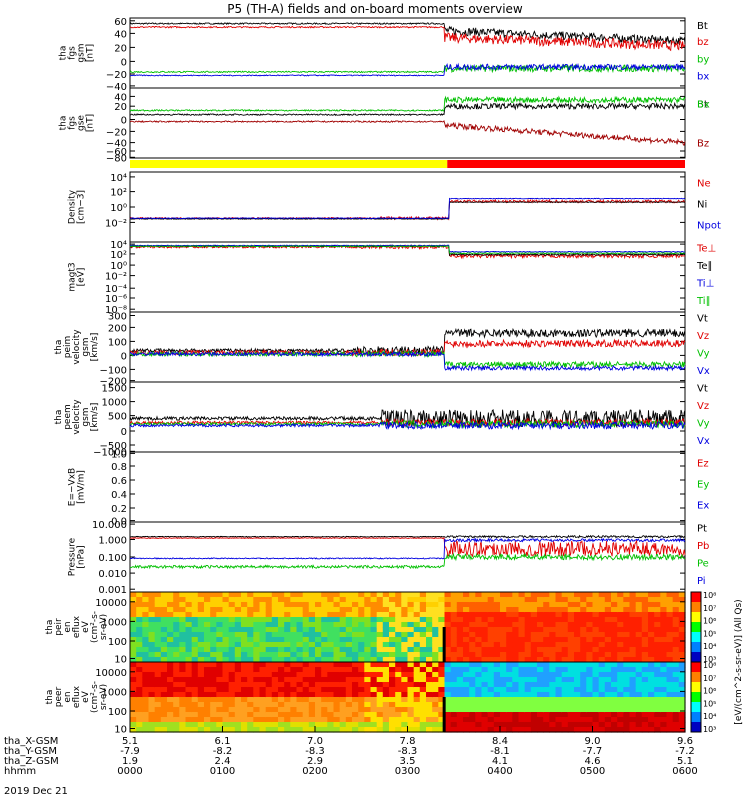 The height and width of the screenshot is (800, 750). What do you see at coordinates (73, 206) in the screenshot?
I see `density-ylabel: Density` at bounding box center [73, 206].